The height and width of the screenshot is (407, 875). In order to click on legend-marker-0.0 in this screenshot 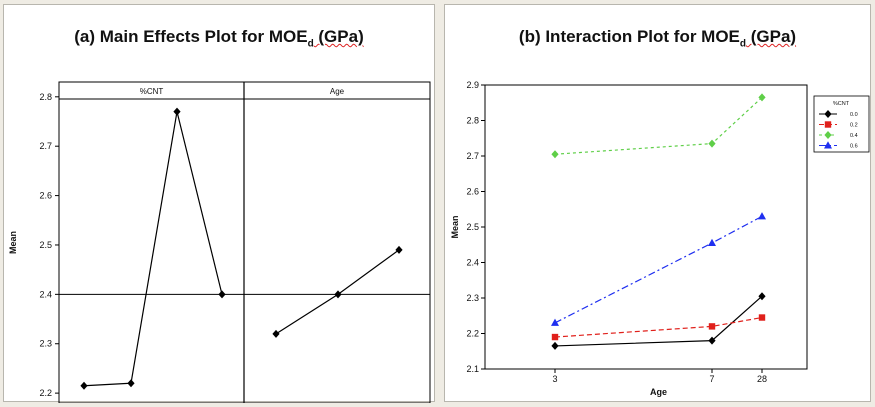, I will do `click(828, 114)`.